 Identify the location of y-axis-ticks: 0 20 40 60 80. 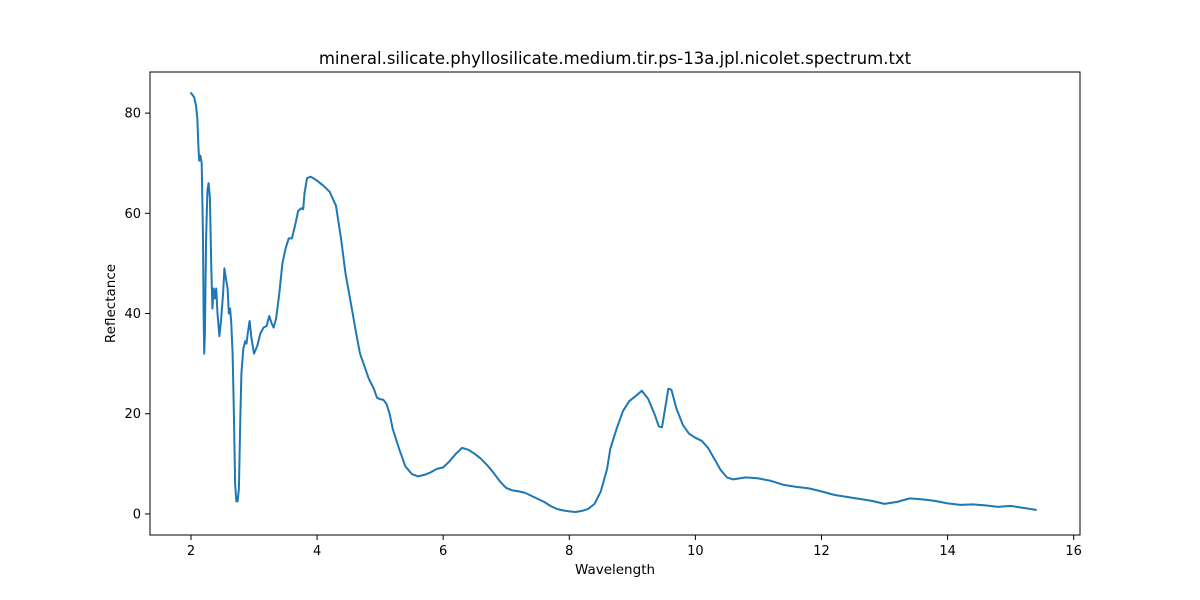
(137, 314).